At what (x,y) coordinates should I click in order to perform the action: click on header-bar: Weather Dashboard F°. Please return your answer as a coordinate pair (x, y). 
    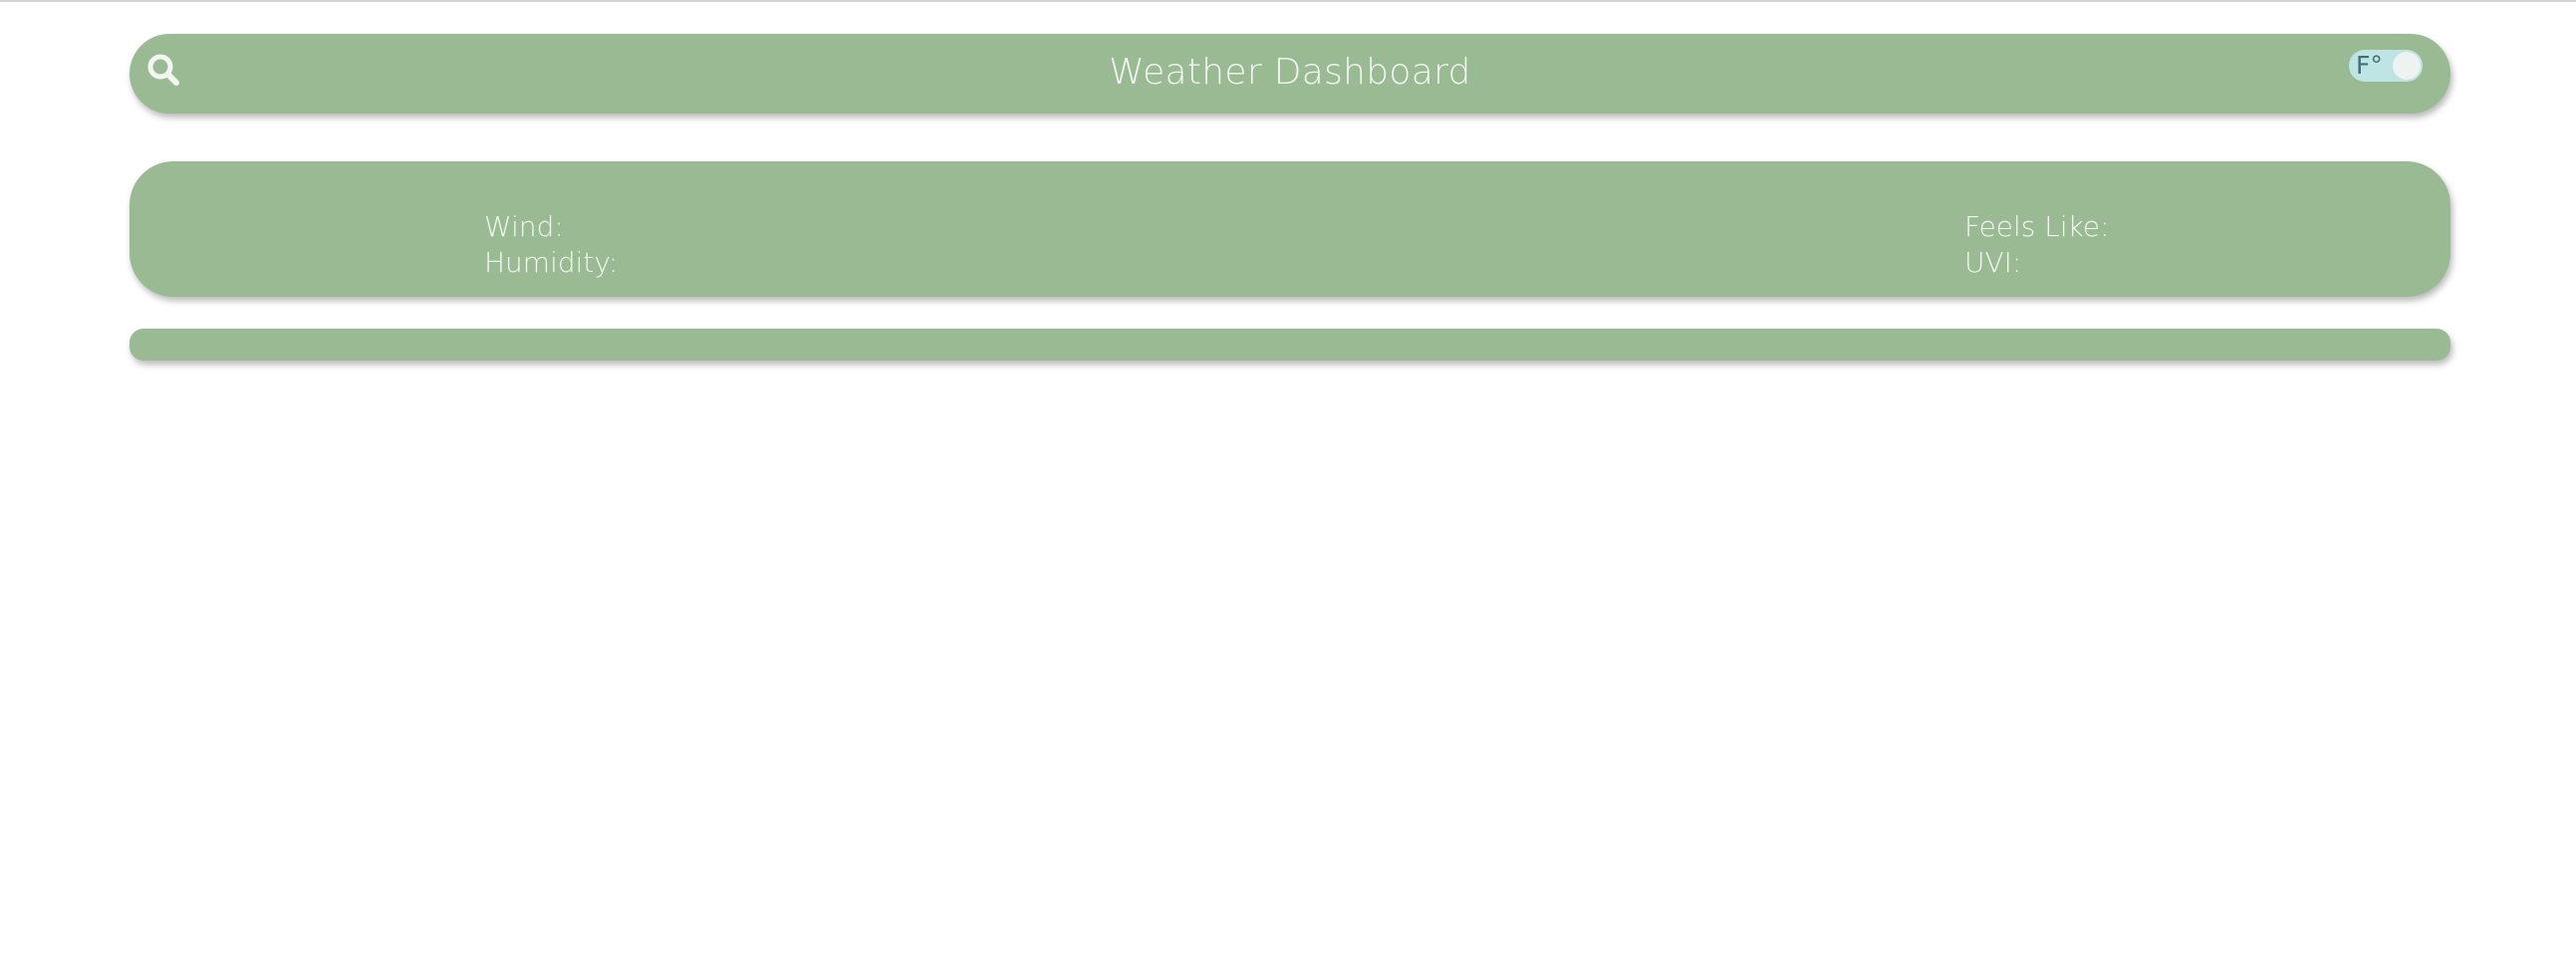
    Looking at the image, I should click on (1289, 74).